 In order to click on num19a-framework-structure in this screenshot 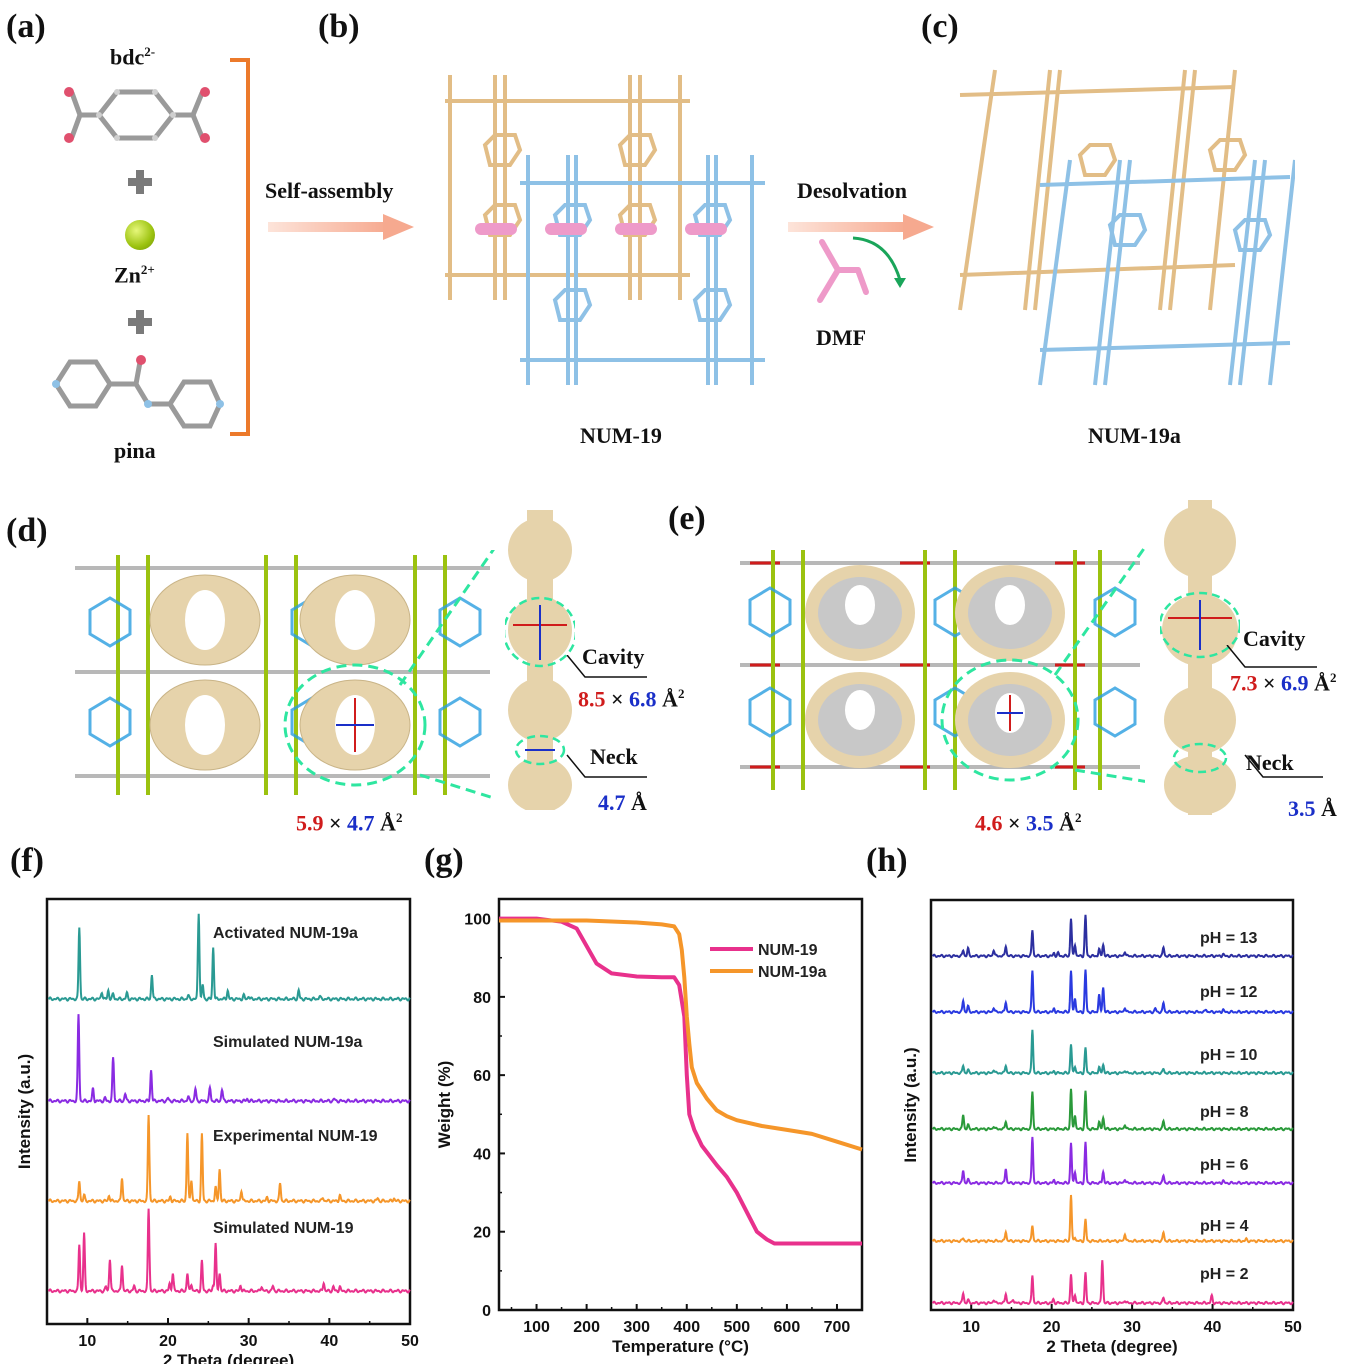, I will do `click(1126, 227)`.